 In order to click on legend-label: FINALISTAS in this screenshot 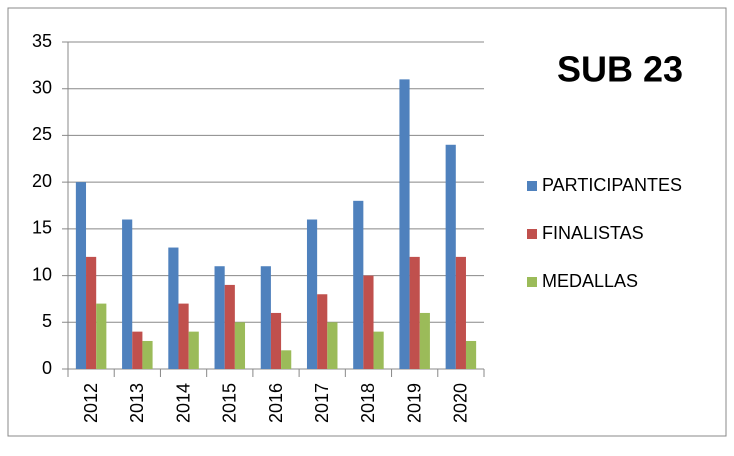, I will do `click(593, 233)`.